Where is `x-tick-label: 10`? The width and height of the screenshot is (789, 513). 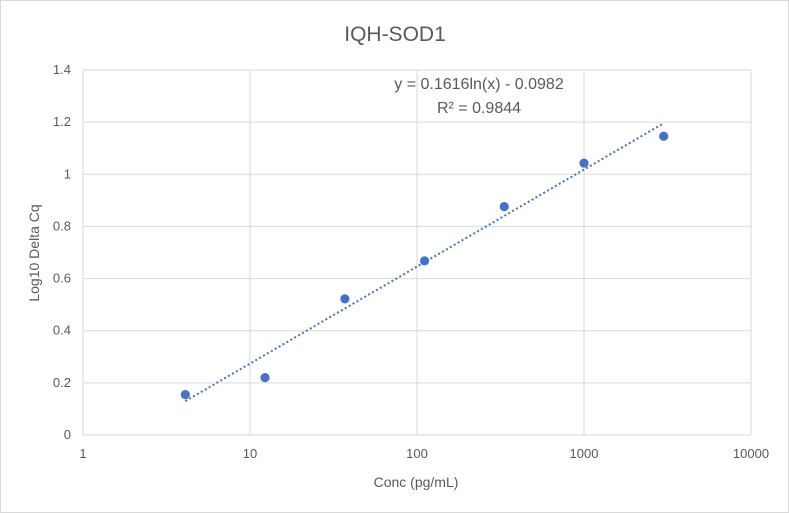 x-tick-label: 10 is located at coordinates (250, 453).